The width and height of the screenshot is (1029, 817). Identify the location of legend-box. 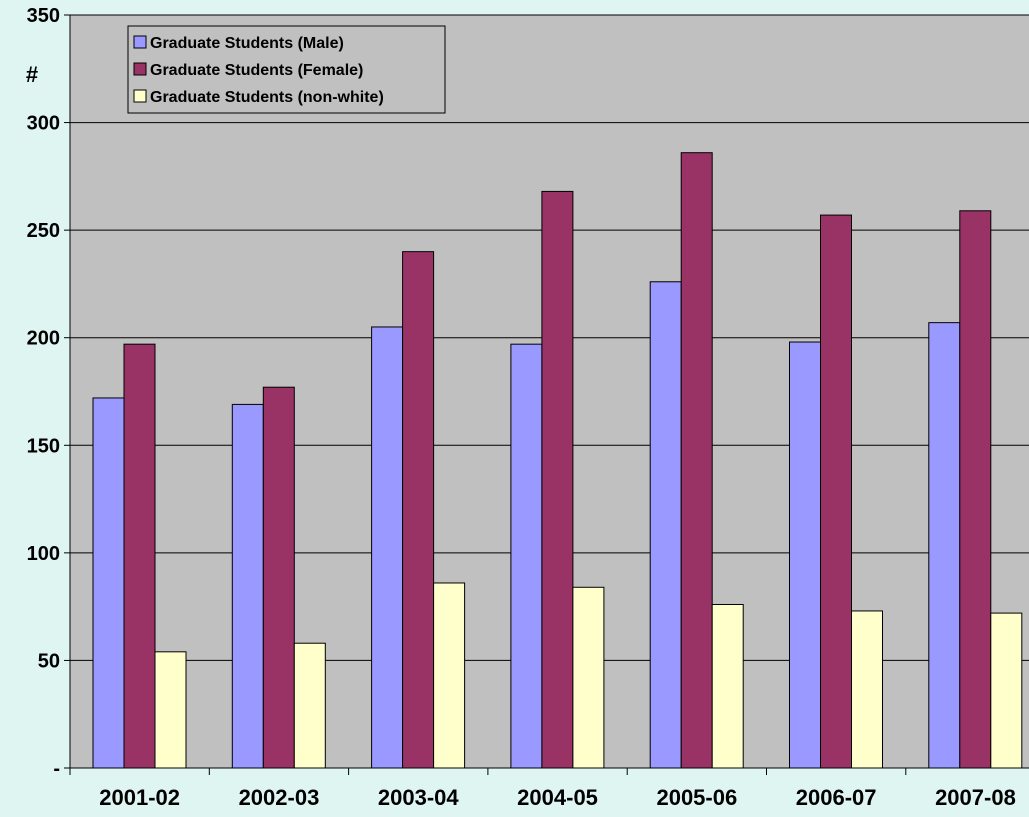
(286, 69).